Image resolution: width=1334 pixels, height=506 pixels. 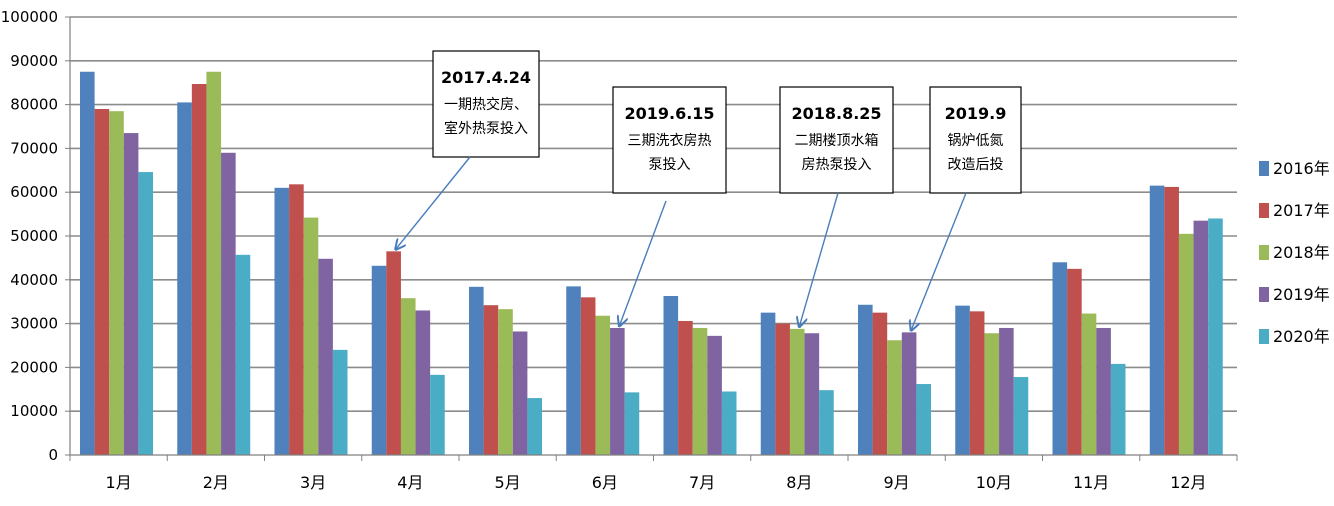 I want to click on bar-2018年-12月, so click(x=1186, y=344).